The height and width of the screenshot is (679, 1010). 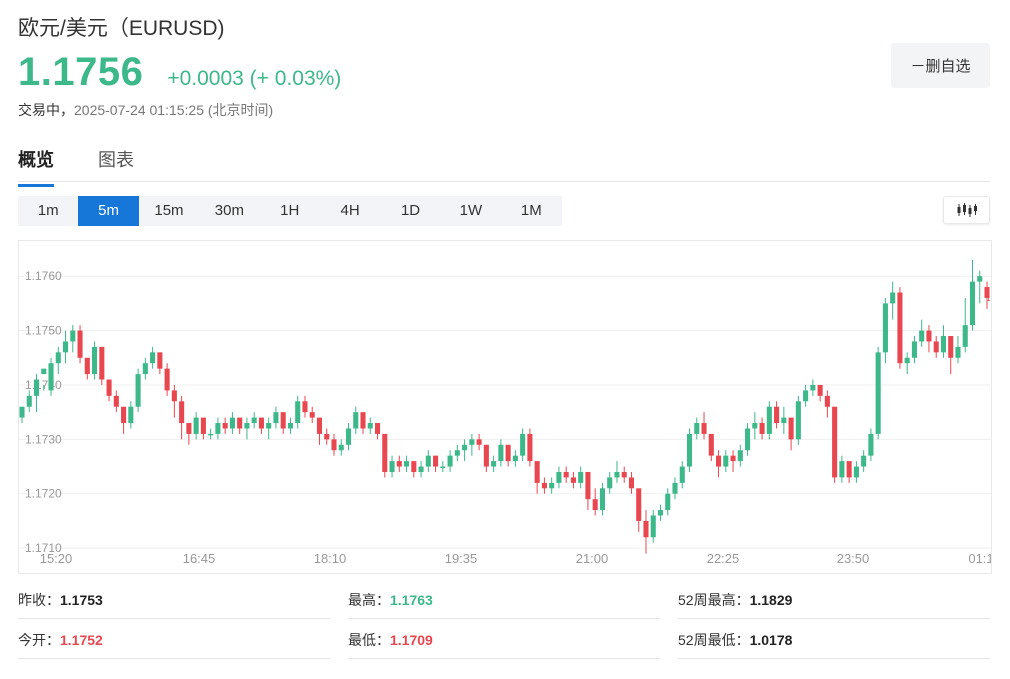 What do you see at coordinates (714, 640) in the screenshot?
I see `stat-label: 52周最低：` at bounding box center [714, 640].